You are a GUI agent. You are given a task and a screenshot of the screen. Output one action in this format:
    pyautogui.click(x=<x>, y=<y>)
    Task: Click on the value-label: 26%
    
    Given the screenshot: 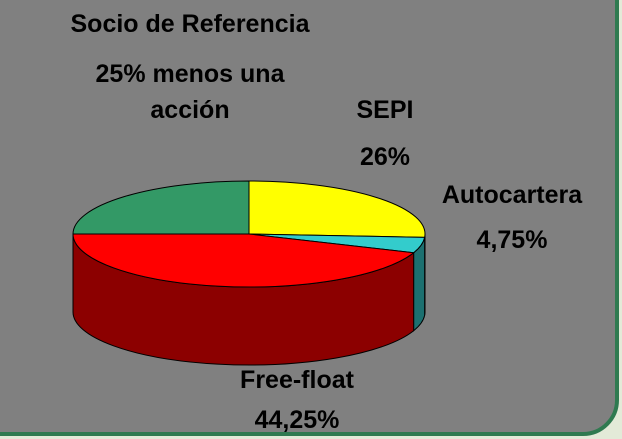 What is the action you would take?
    pyautogui.click(x=385, y=157)
    